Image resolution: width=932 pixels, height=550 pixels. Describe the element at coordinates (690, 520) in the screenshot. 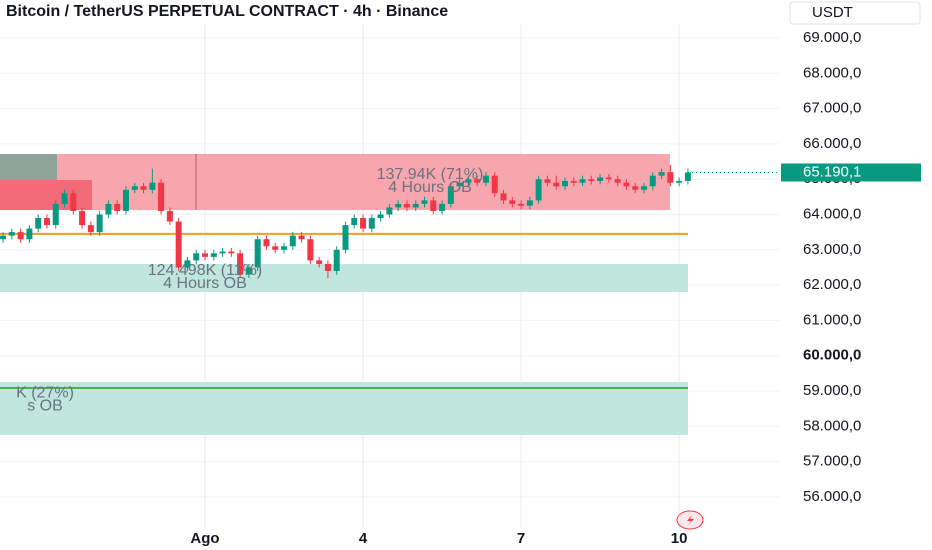

I see `lightning-icon` at that location.